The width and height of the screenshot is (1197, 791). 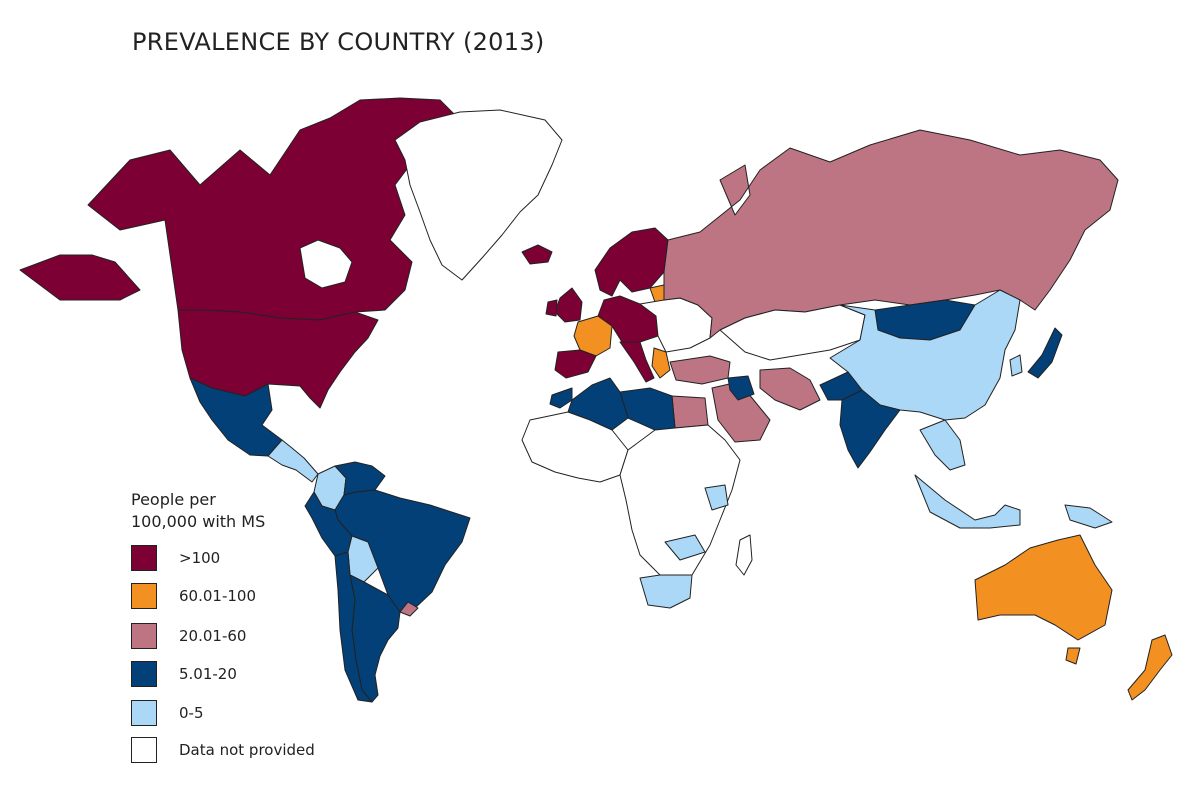 What do you see at coordinates (680, 500) in the screenshot?
I see `region-central-africa` at bounding box center [680, 500].